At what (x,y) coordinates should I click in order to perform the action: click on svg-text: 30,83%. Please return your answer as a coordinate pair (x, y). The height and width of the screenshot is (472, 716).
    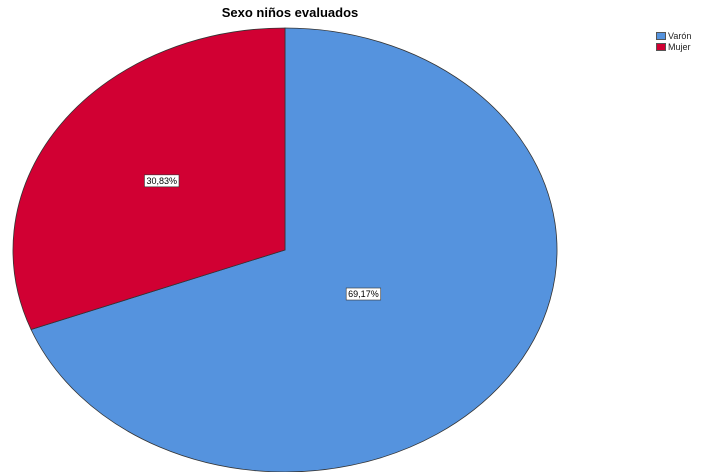
    Looking at the image, I should click on (161, 181).